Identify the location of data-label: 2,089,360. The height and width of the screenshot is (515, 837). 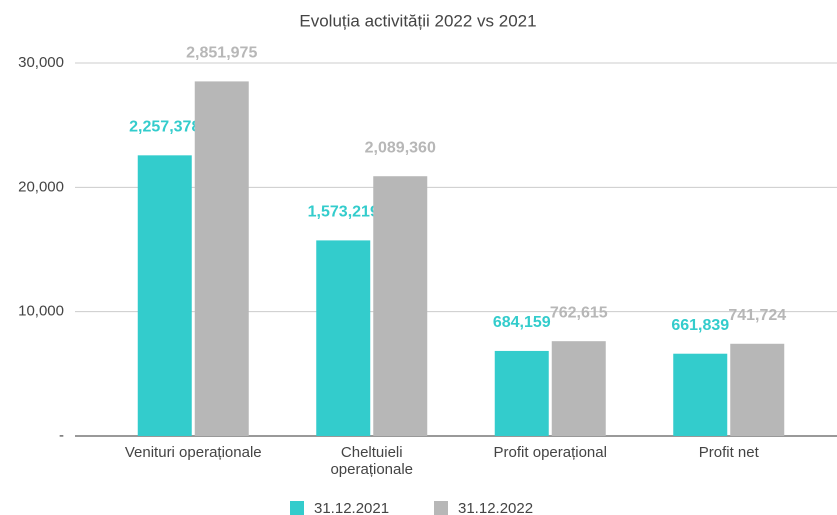
(400, 147).